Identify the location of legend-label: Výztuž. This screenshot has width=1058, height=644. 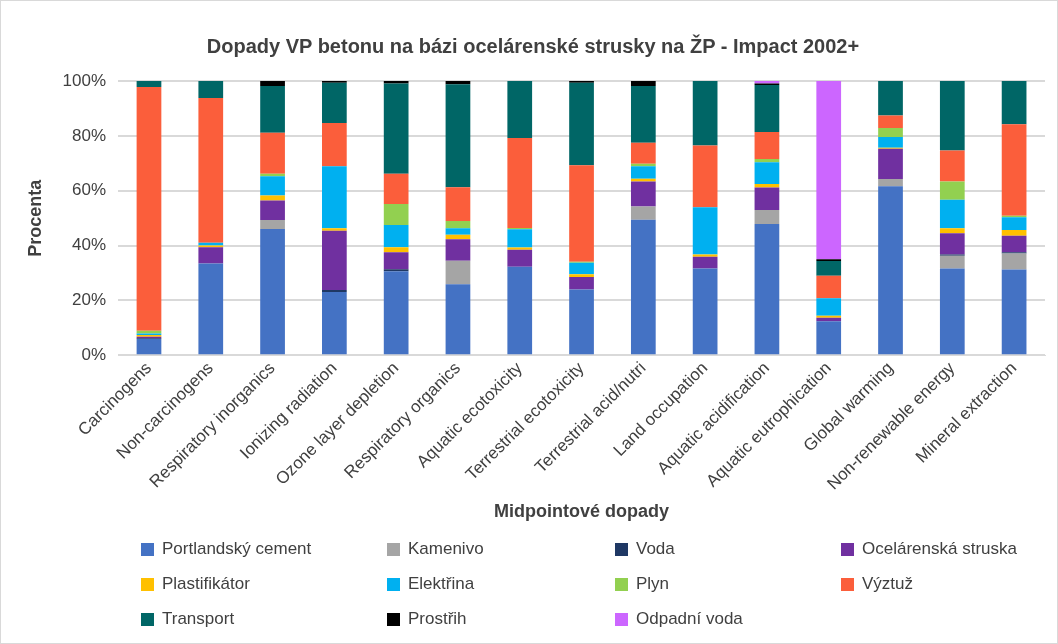
(888, 584).